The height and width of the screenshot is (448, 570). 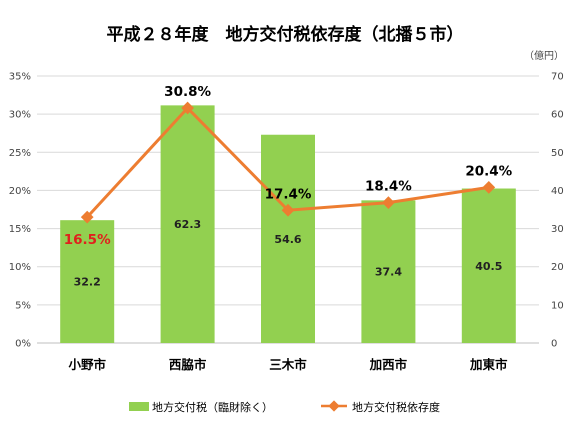 I want to click on category-axis: 小野市 西脇市 三木市 加西市 加東市, so click(x=287, y=364).